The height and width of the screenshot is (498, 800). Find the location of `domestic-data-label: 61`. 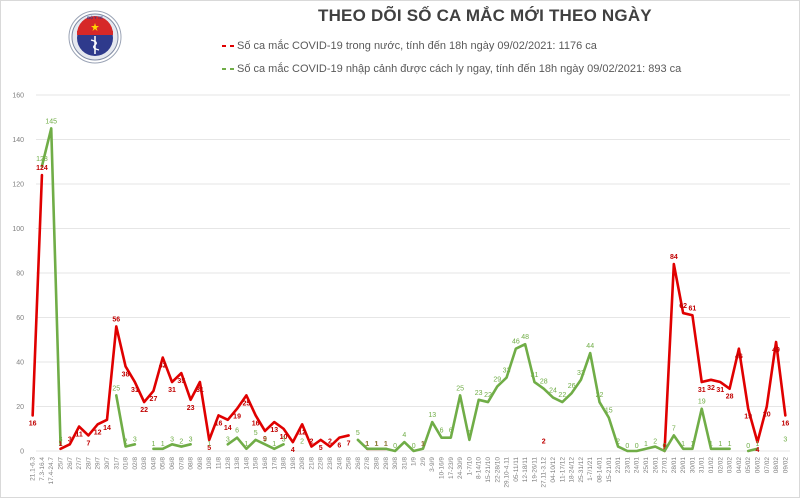

domestic-data-label: 61 is located at coordinates (693, 308).